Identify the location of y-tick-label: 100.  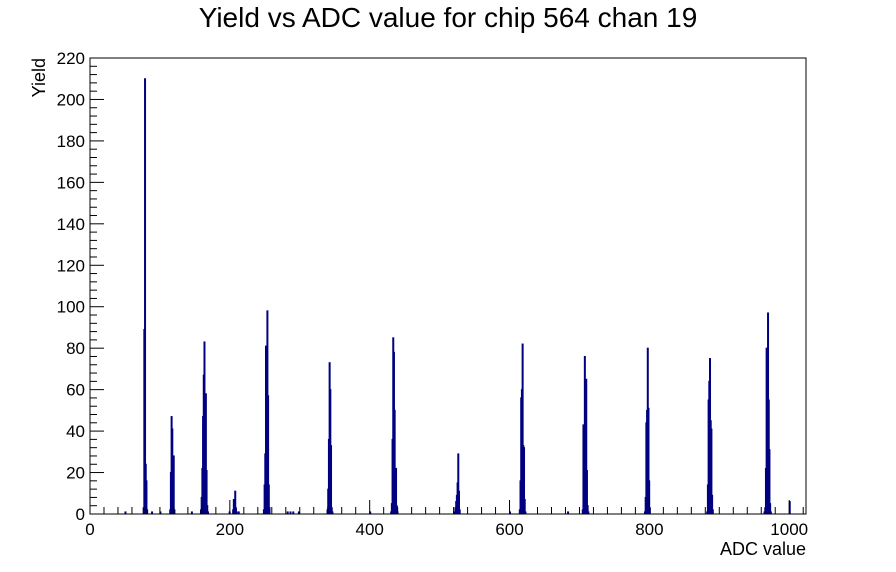
(71, 307).